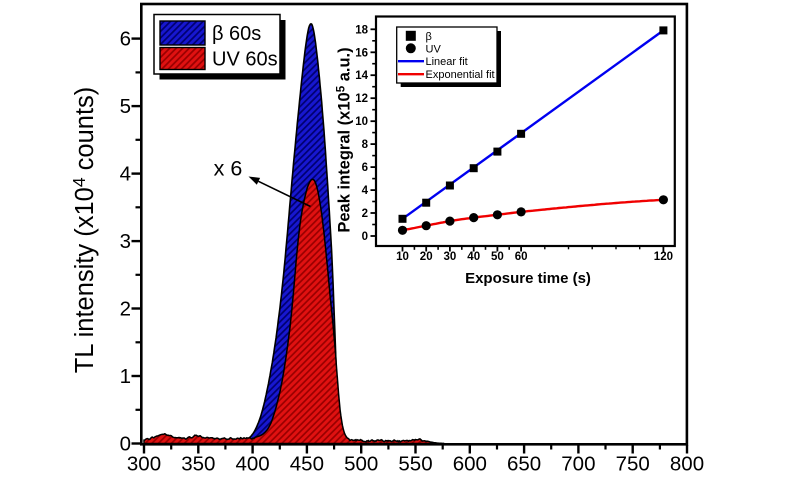  What do you see at coordinates (450, 257) in the screenshot?
I see `svg-text: 30` at bounding box center [450, 257].